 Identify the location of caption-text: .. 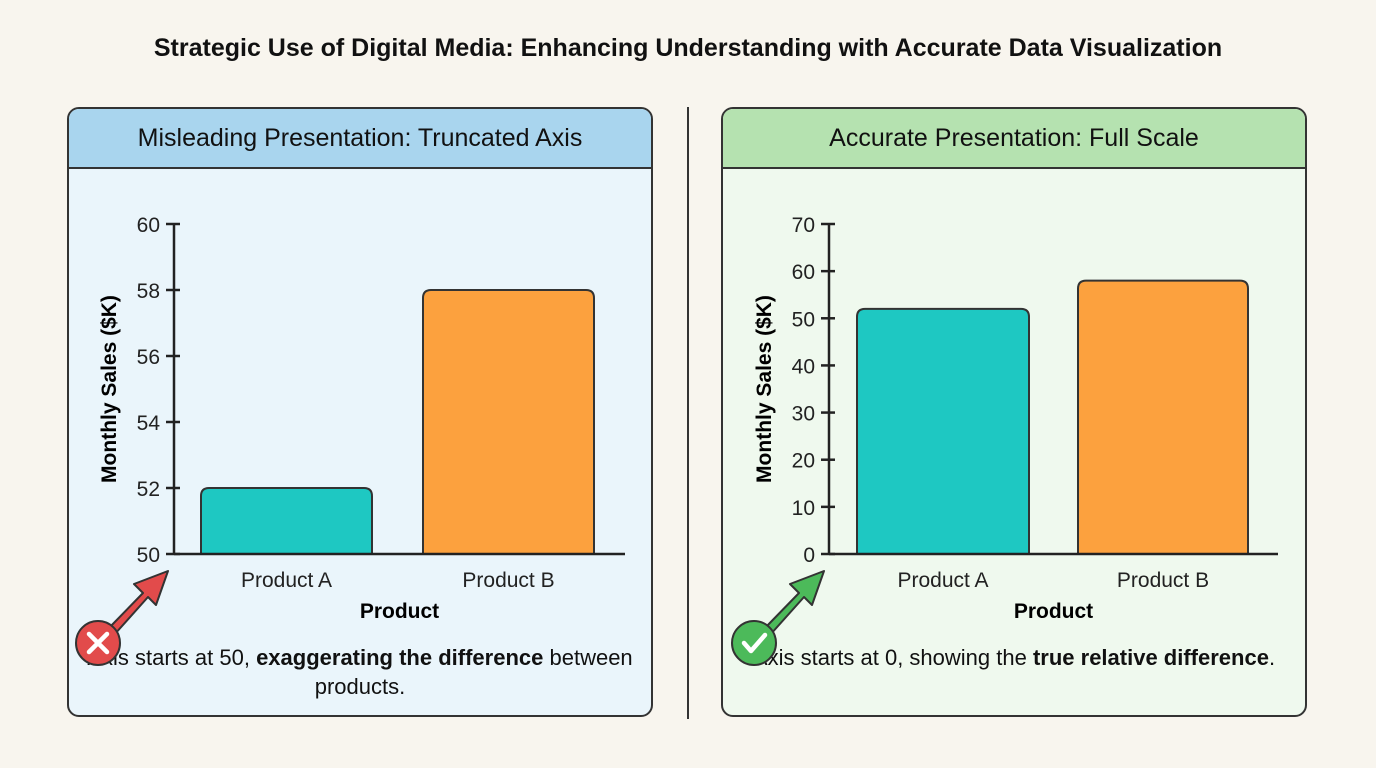
(1272, 657).